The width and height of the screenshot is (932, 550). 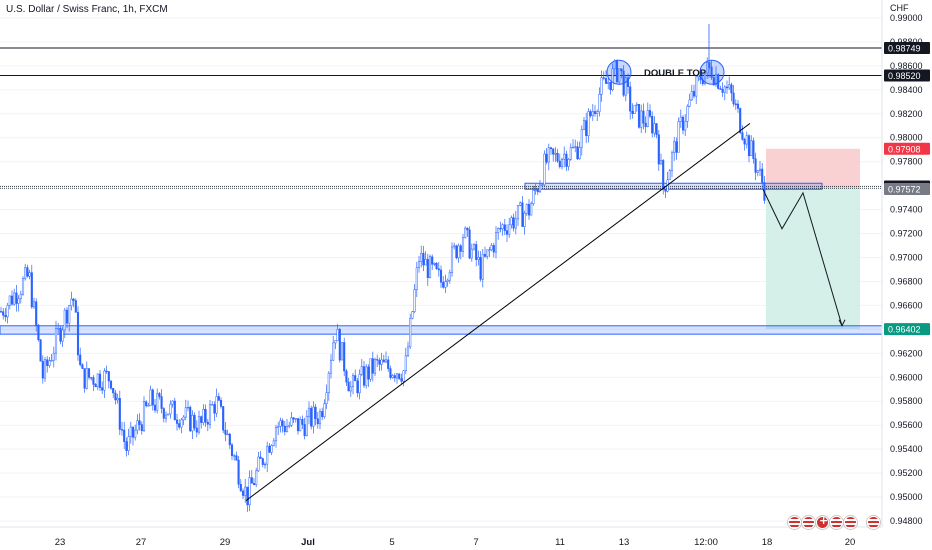 What do you see at coordinates (904, 190) in the screenshot?
I see `price-label: 0.97572` at bounding box center [904, 190].